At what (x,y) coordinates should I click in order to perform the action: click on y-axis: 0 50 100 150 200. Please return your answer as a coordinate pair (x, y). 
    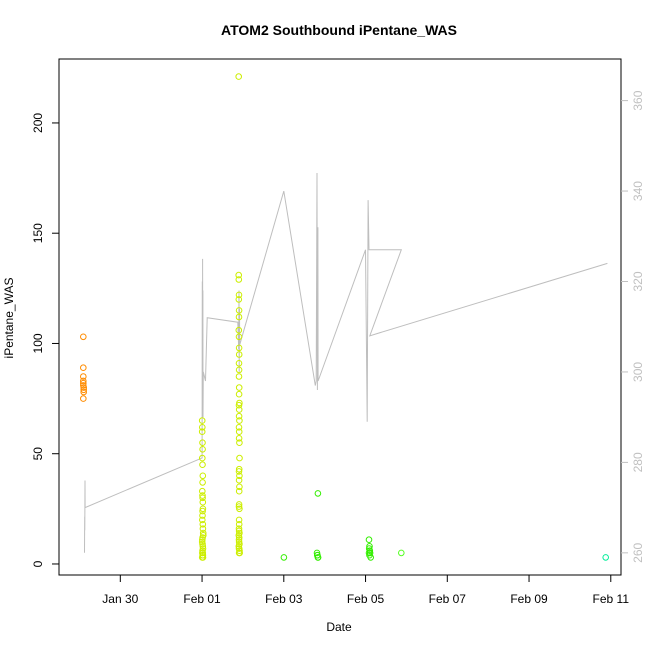
    Looking at the image, I should click on (45, 340).